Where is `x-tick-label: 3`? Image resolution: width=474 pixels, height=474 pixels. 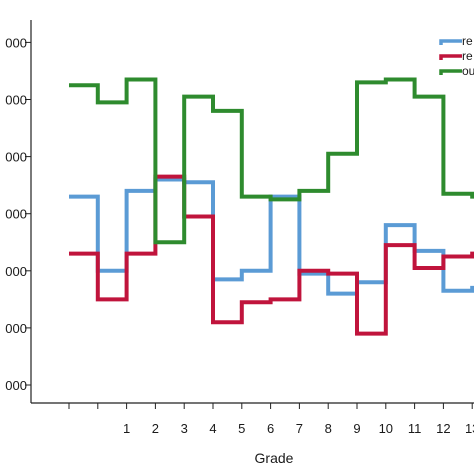 x-tick-label: 3 is located at coordinates (184, 428).